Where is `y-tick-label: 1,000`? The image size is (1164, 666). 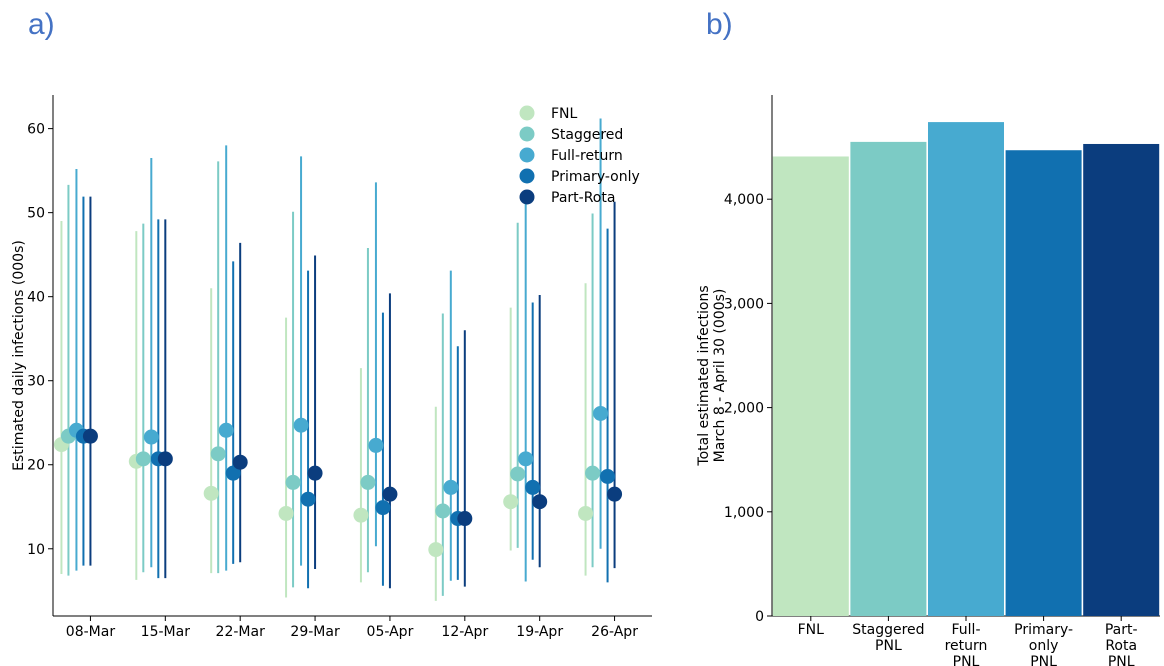 y-tick-label: 1,000 is located at coordinates (744, 513).